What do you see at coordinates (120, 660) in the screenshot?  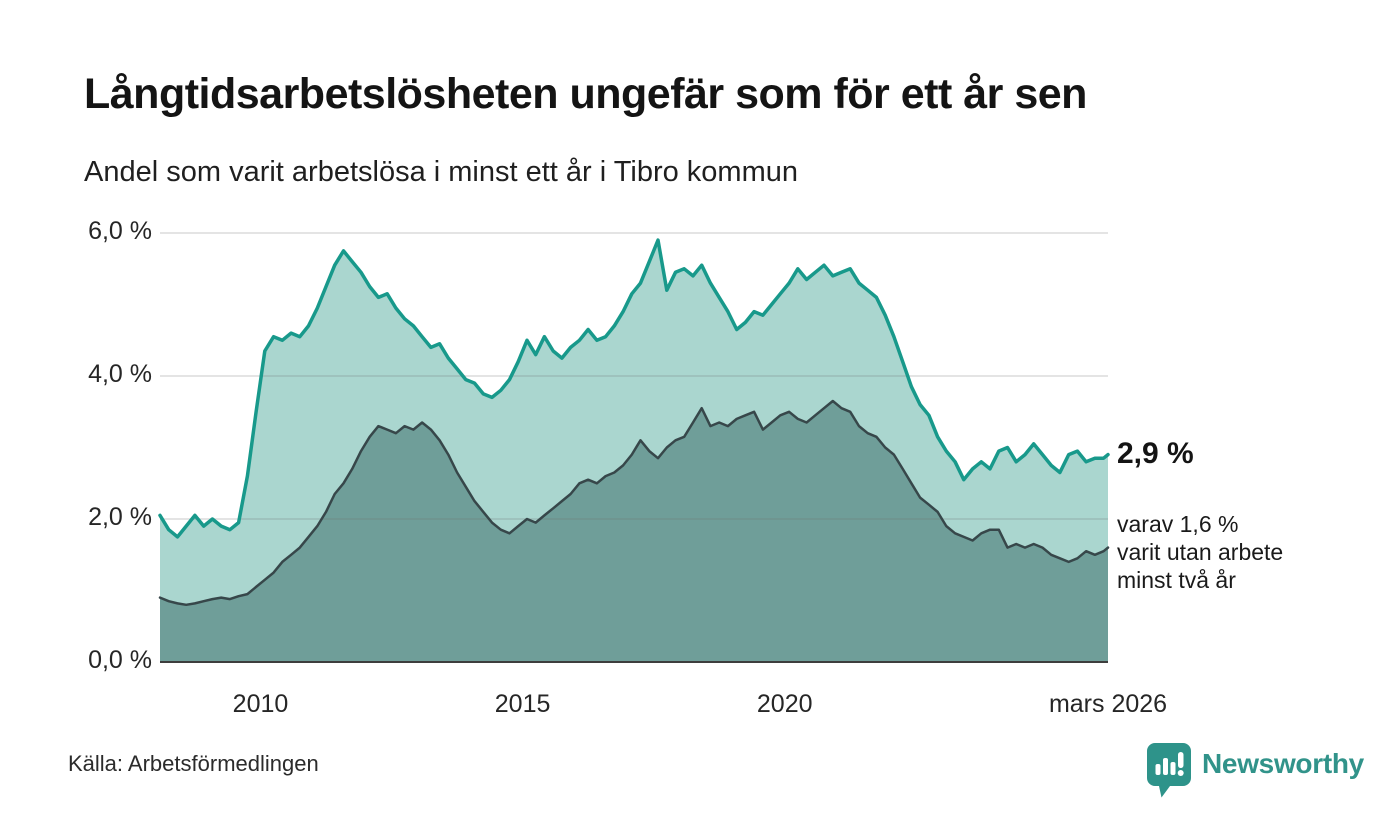 I see `y-tick-label: 0,0 %` at bounding box center [120, 660].